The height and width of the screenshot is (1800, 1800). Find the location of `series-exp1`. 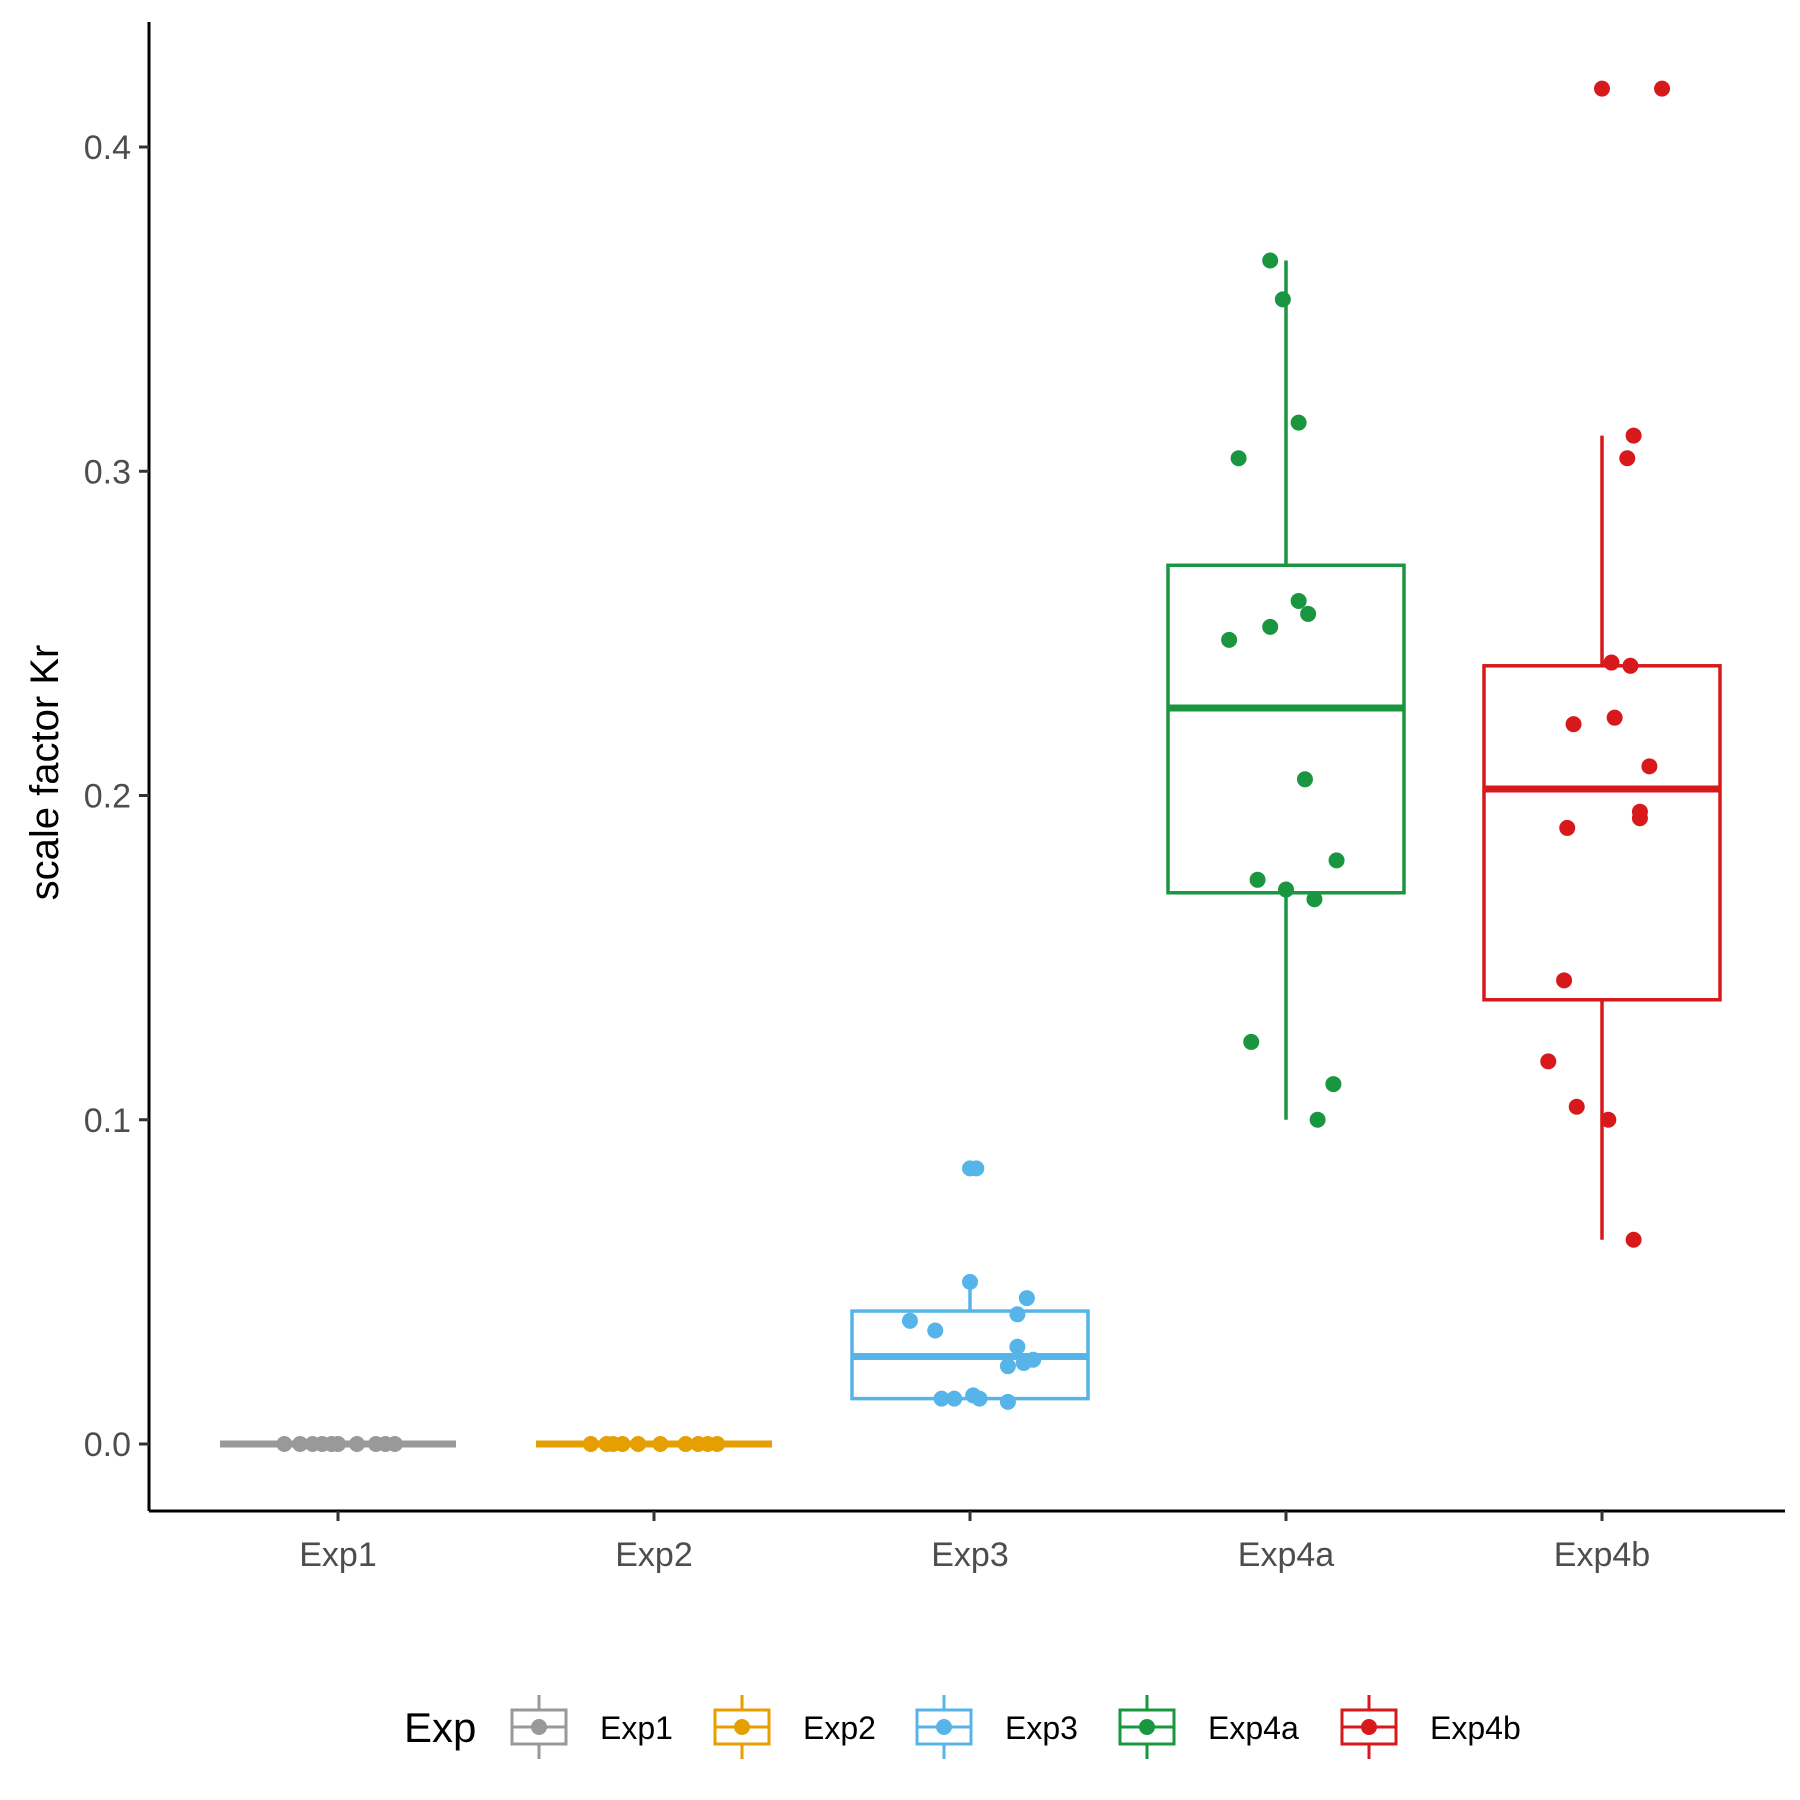

series-exp1 is located at coordinates (338, 1444).